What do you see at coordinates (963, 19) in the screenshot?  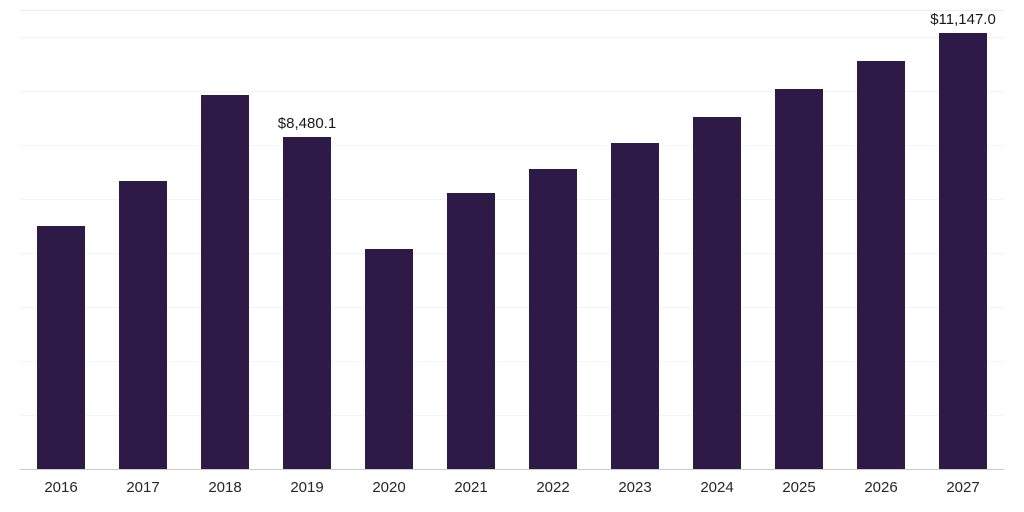 I see `data-label-2027: $11,147.0` at bounding box center [963, 19].